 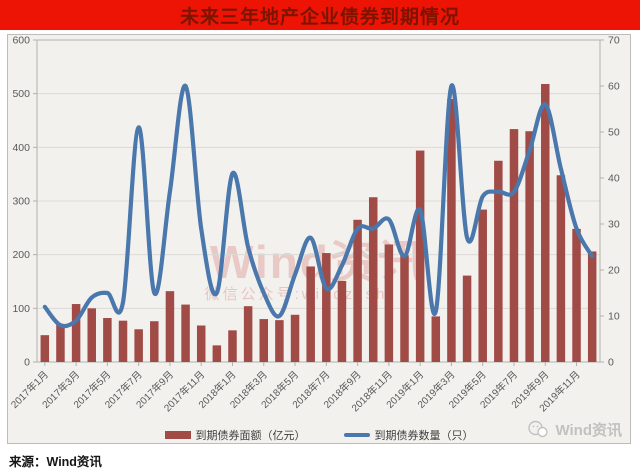 I want to click on legend-item-line-series: 到期债券数量（只）, so click(x=408, y=435).